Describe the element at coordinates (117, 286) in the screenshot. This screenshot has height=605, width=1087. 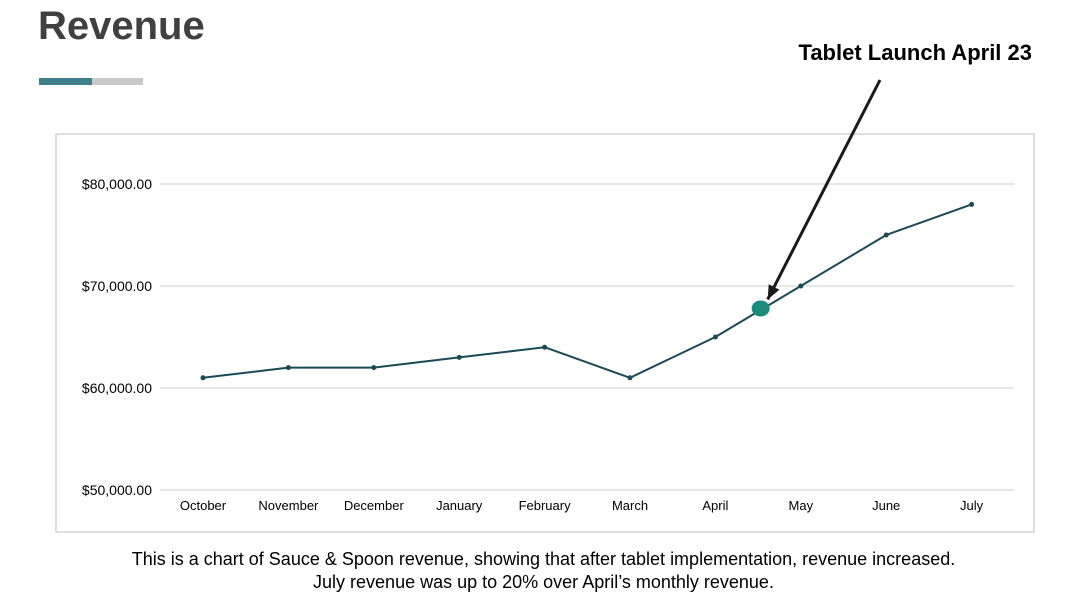
I see `y-tick-label: $70,000.00` at that location.